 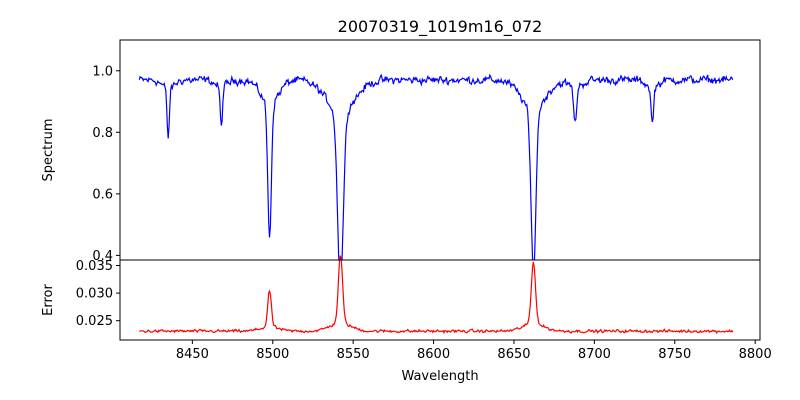 What do you see at coordinates (102, 133) in the screenshot?
I see `spectrum-y-tick-label: 0.8` at bounding box center [102, 133].